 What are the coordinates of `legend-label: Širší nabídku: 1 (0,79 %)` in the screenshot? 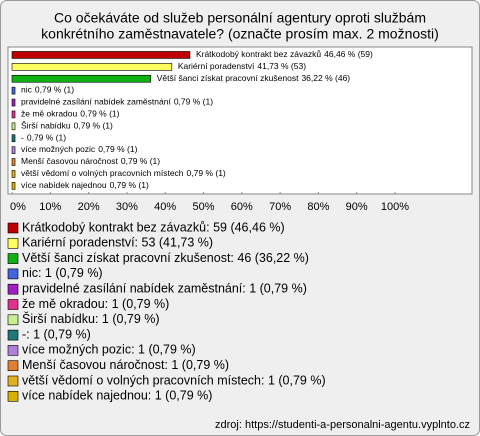 It's located at (91, 318).